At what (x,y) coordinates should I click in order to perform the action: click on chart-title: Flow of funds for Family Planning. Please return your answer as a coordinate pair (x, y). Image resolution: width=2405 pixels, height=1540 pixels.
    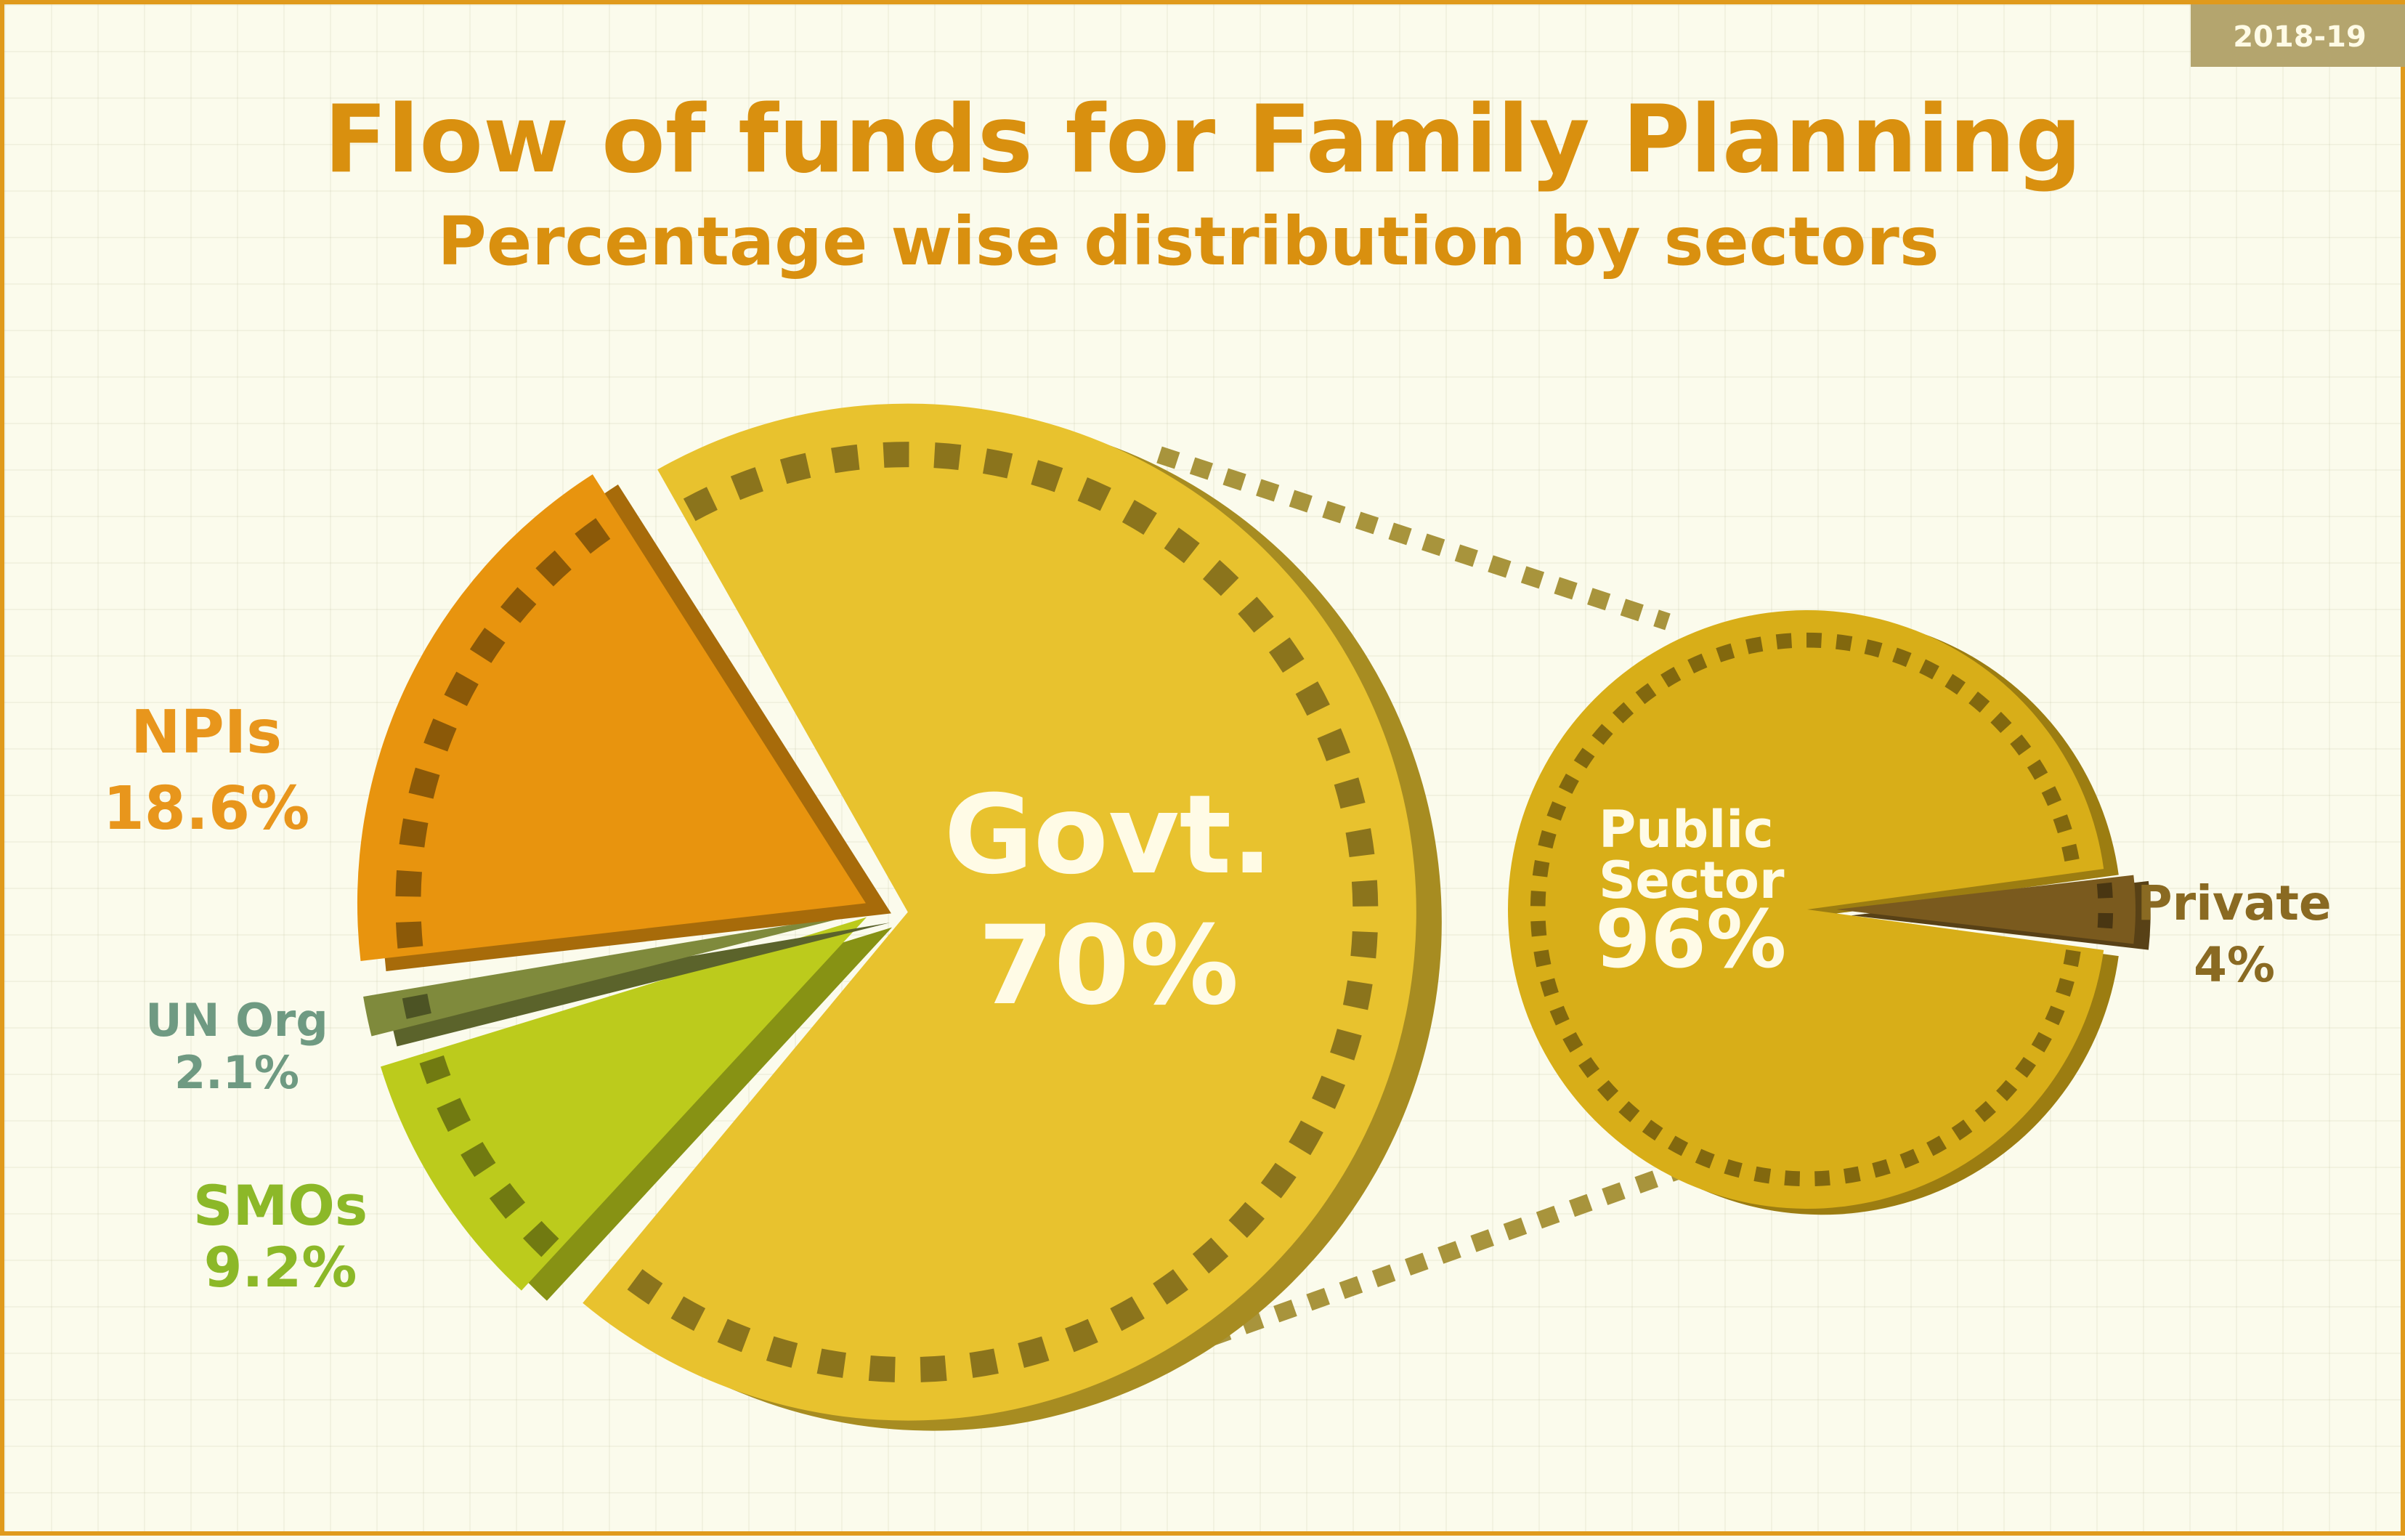
    Looking at the image, I should click on (1203, 140).